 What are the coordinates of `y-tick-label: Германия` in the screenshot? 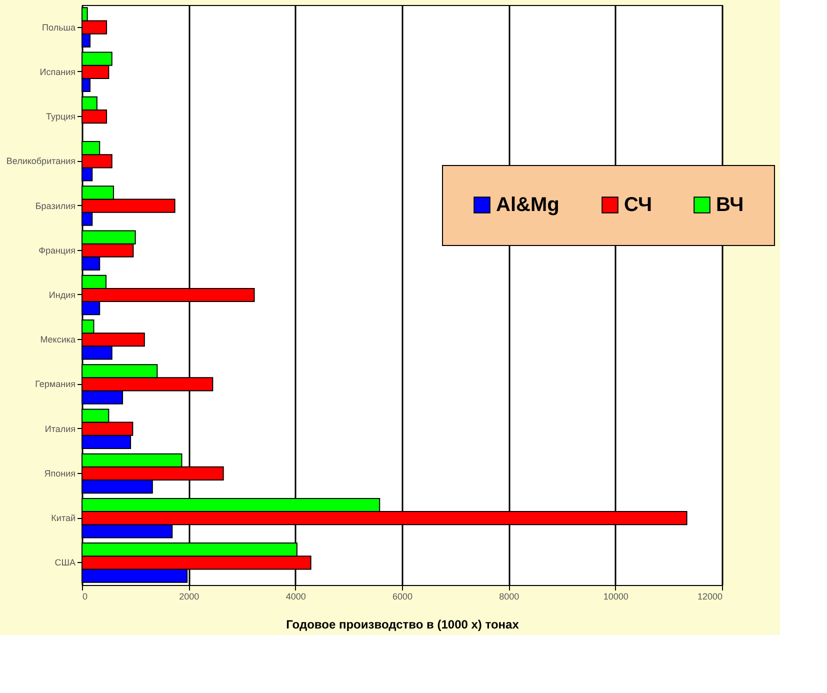 It's located at (55, 384).